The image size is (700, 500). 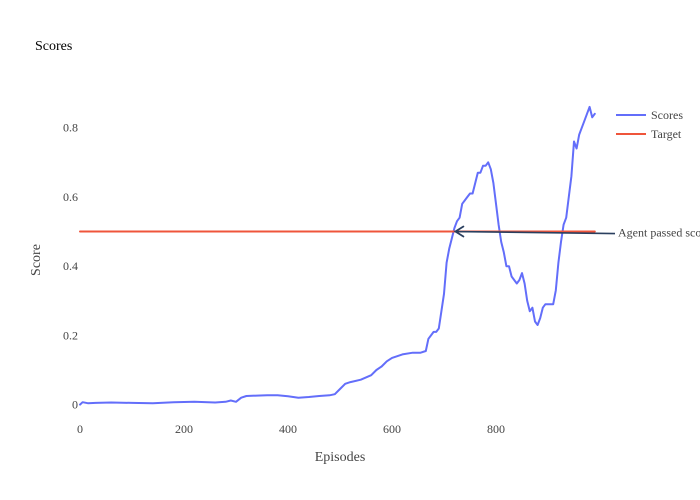 I want to click on x-tick-label: 800, so click(x=496, y=429).